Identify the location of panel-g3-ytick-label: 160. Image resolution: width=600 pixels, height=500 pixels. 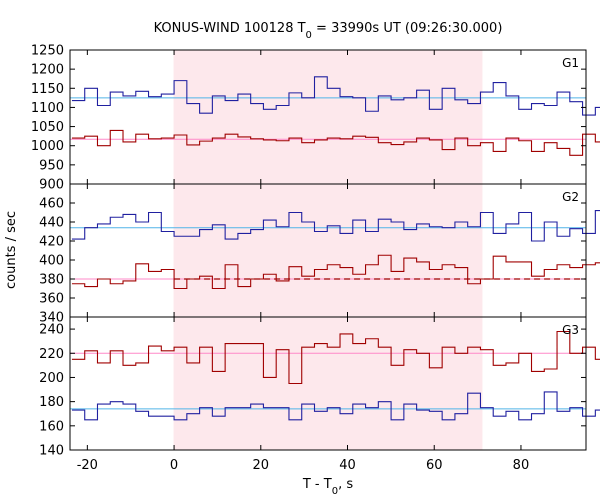
(51, 426).